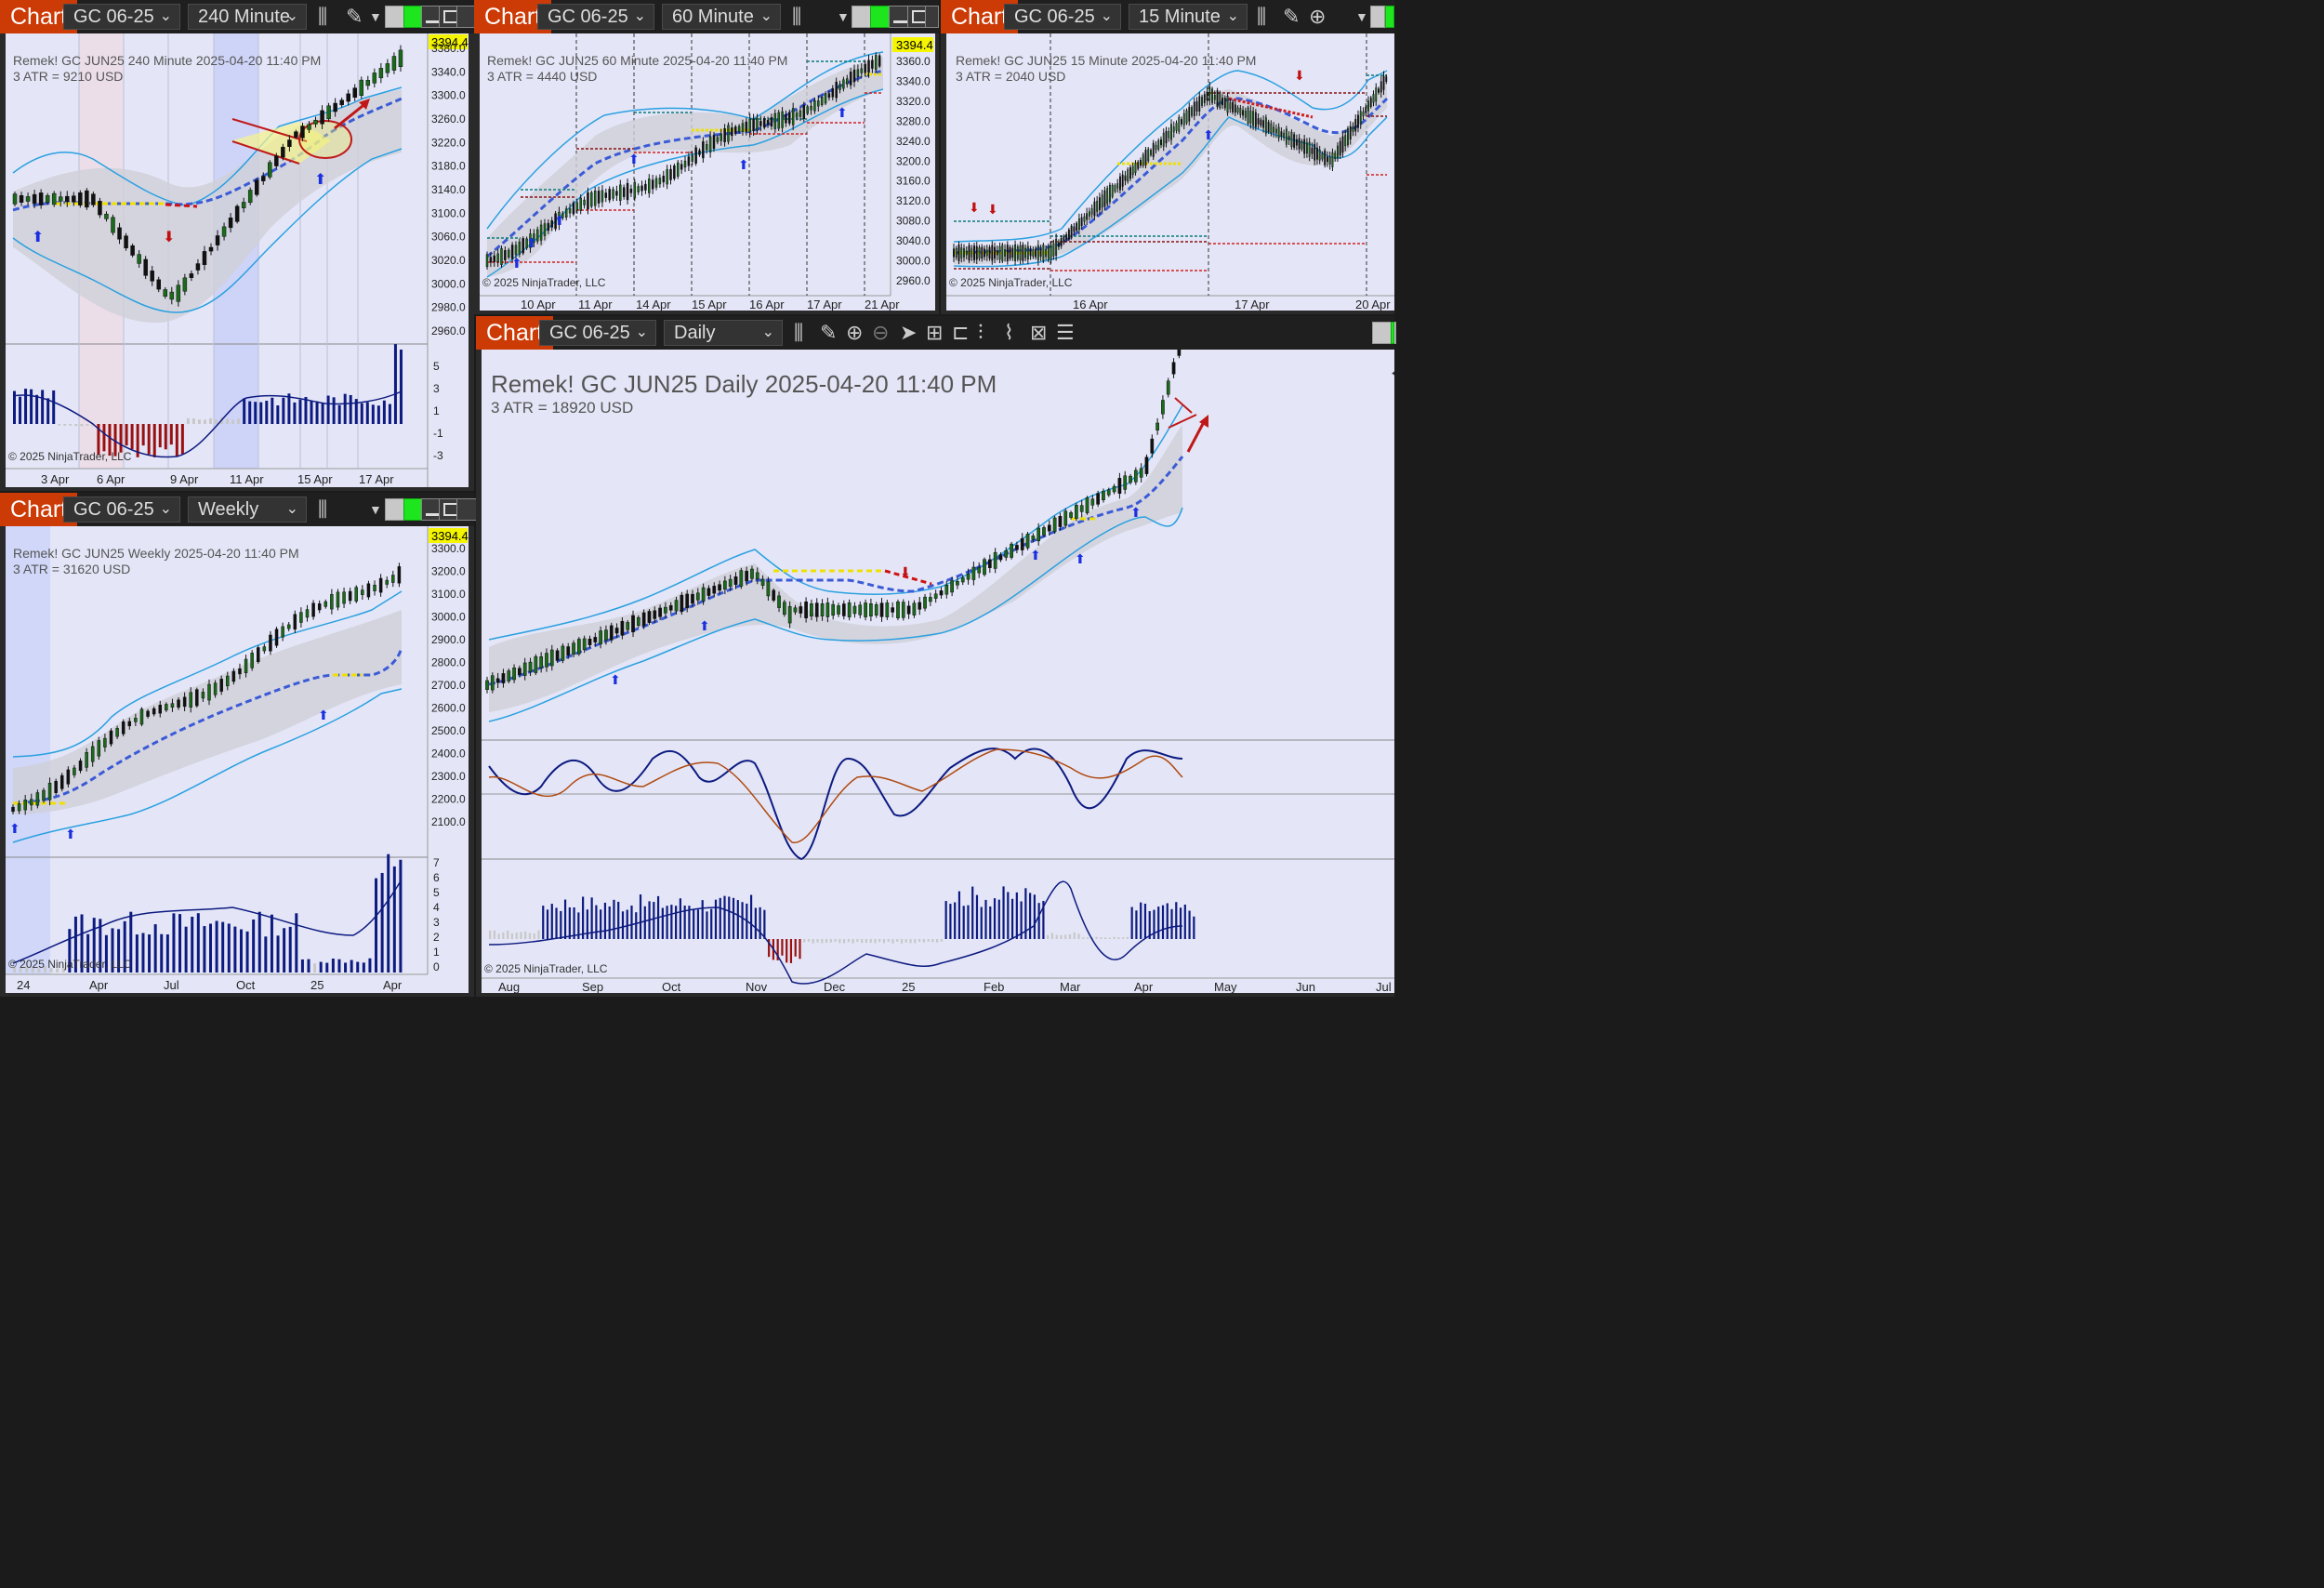 Image resolution: width=2324 pixels, height=1588 pixels. I want to click on indicators-icon: ⫶, so click(981, 332).